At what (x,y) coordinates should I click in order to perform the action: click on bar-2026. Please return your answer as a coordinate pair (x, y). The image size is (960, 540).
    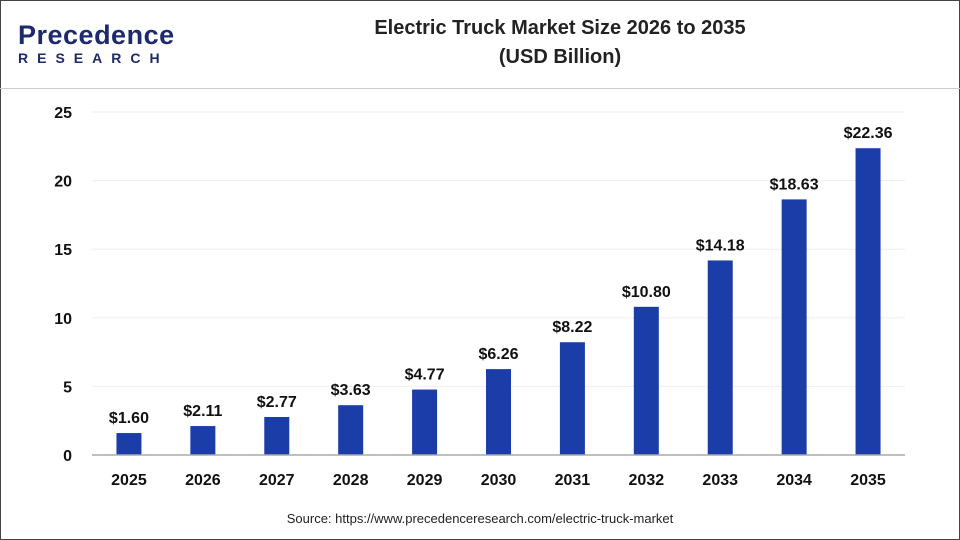
    Looking at the image, I should click on (203, 440).